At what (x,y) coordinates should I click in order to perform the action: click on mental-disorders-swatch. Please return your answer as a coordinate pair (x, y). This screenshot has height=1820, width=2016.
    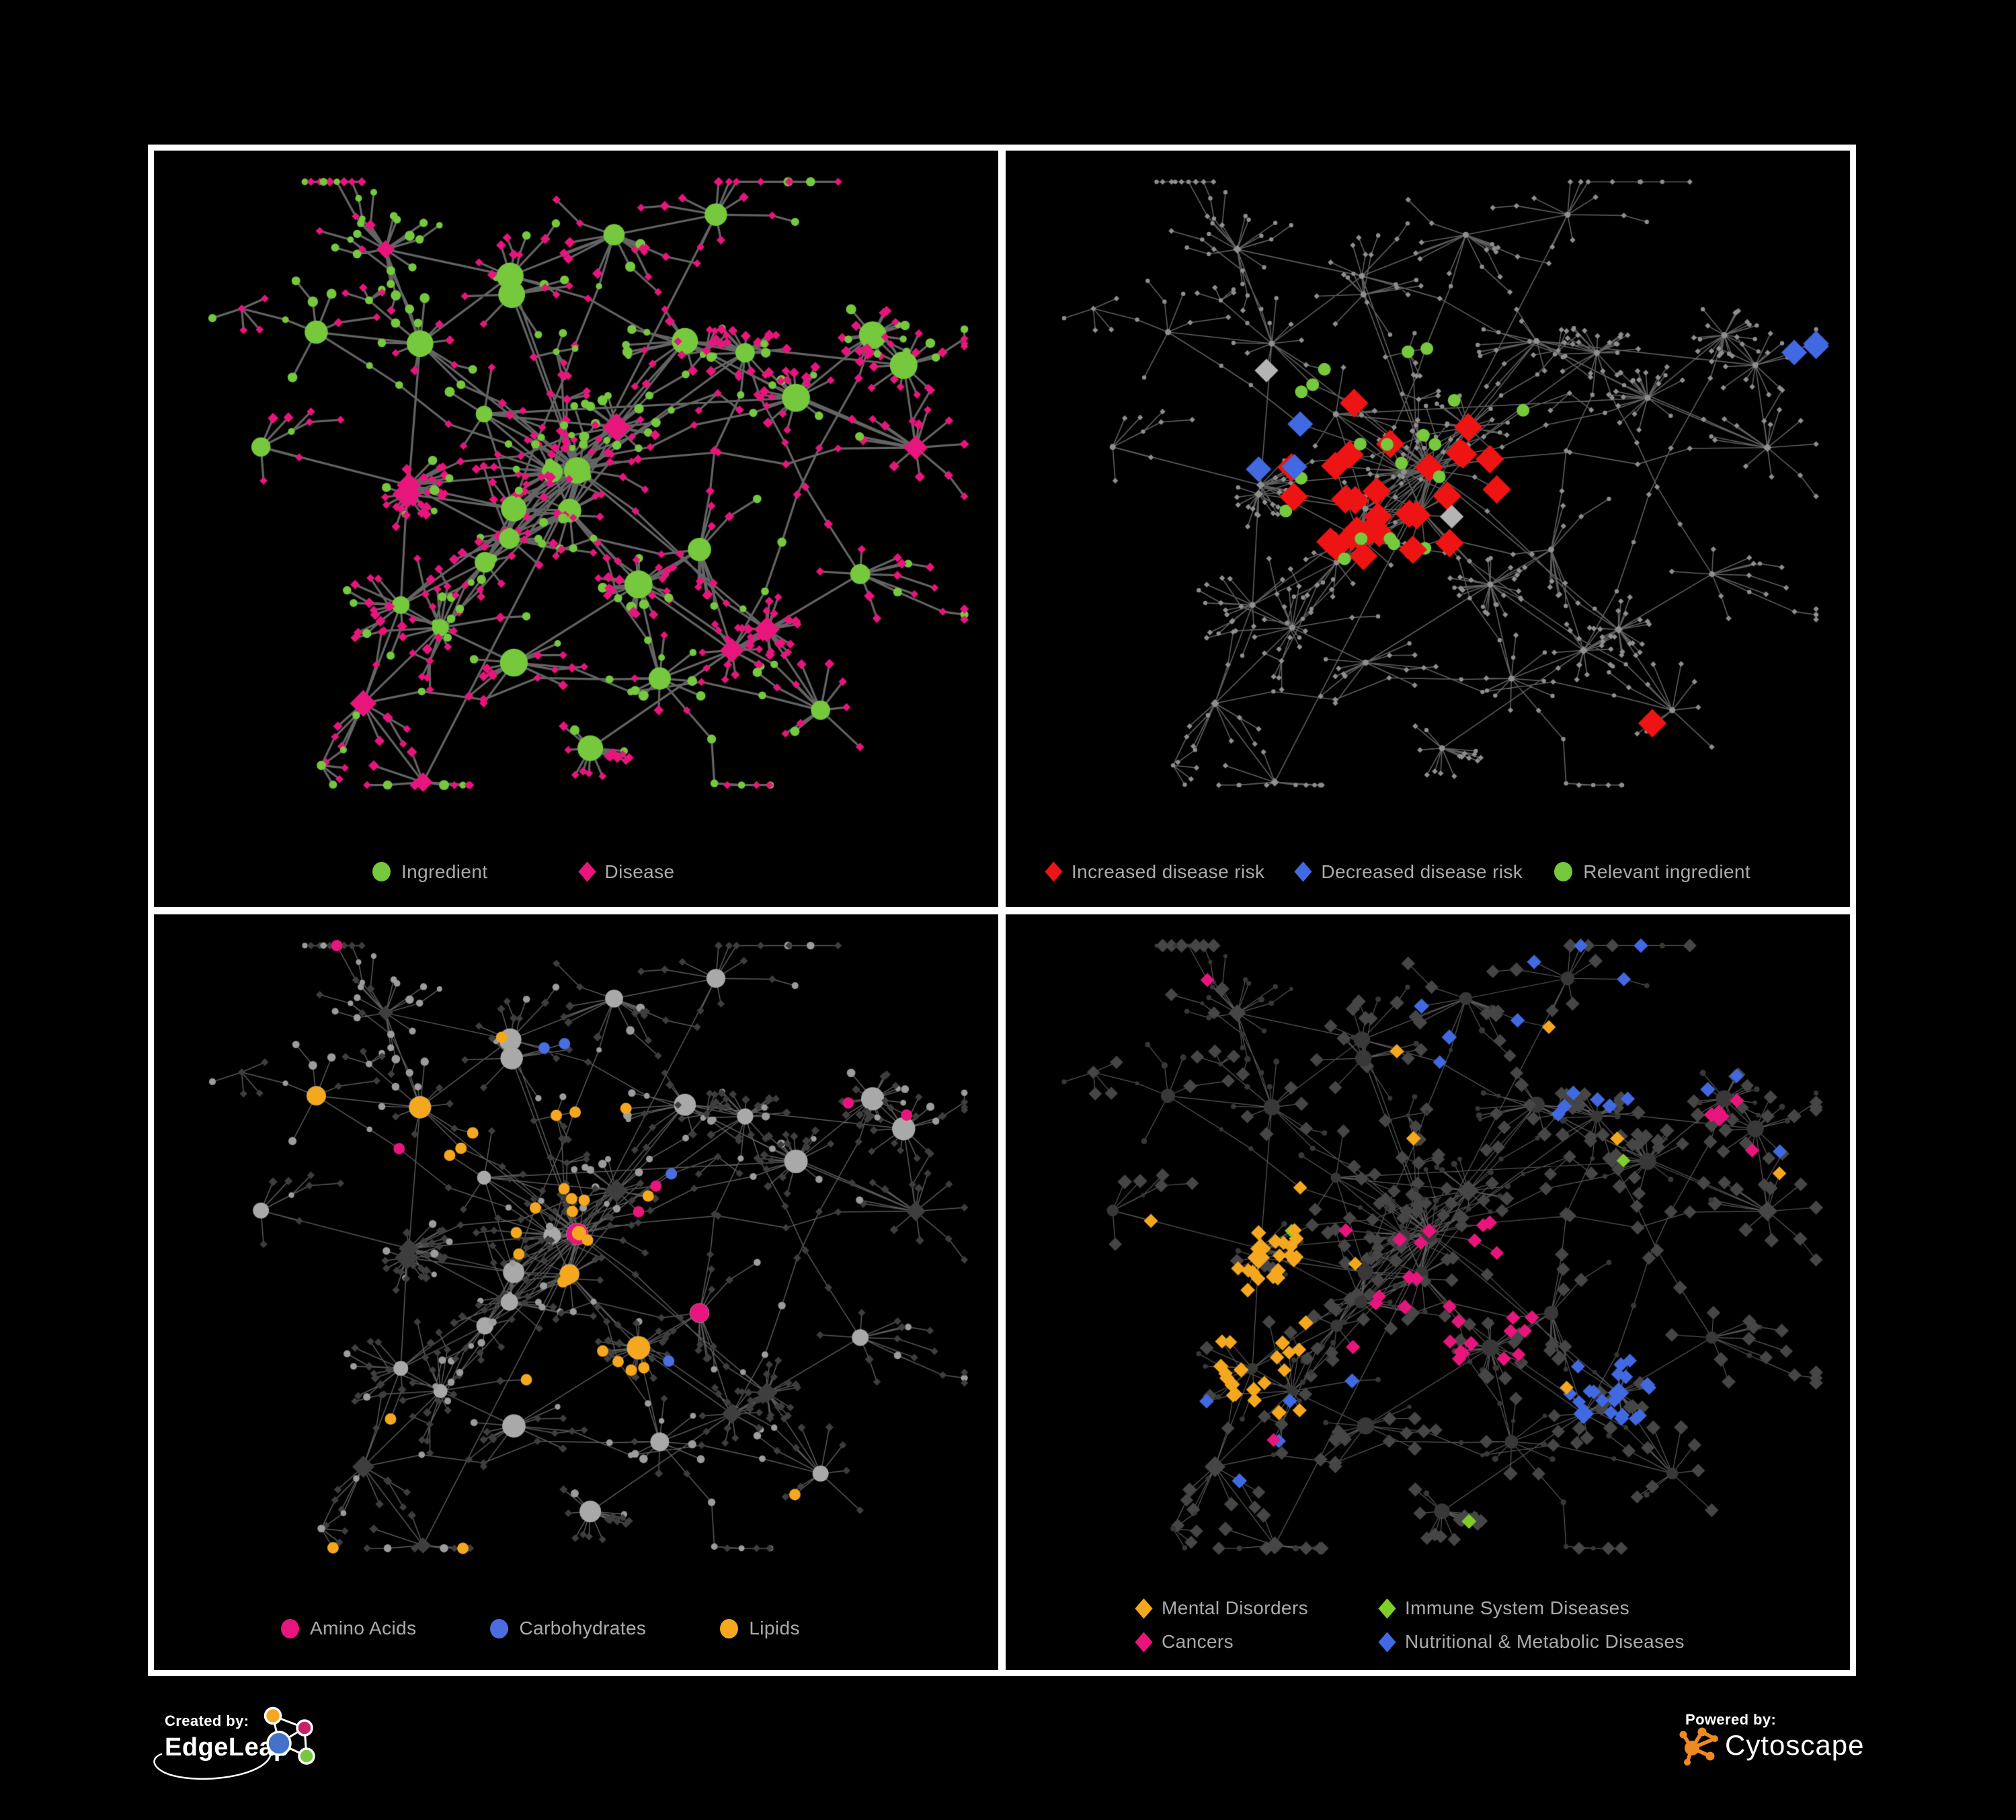
    Looking at the image, I should click on (1144, 1608).